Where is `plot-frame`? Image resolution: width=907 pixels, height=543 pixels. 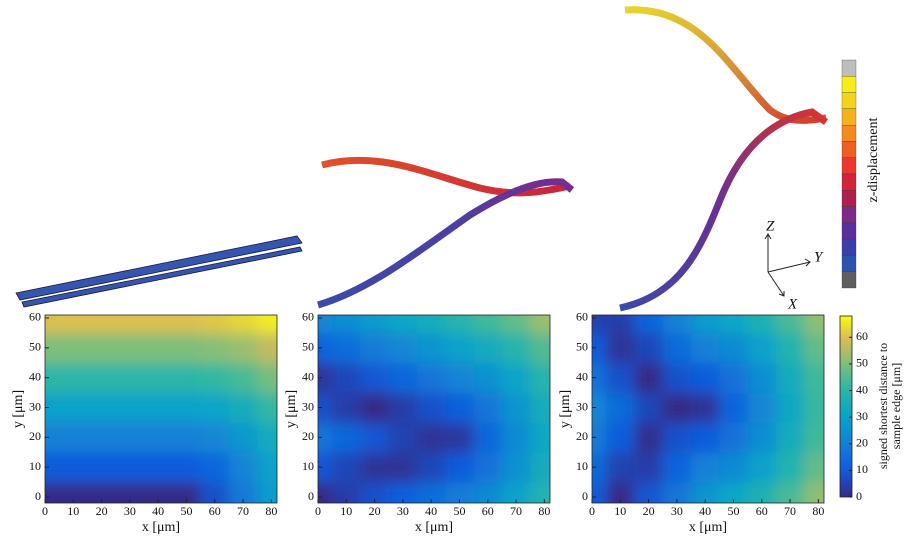
plot-frame is located at coordinates (708, 409).